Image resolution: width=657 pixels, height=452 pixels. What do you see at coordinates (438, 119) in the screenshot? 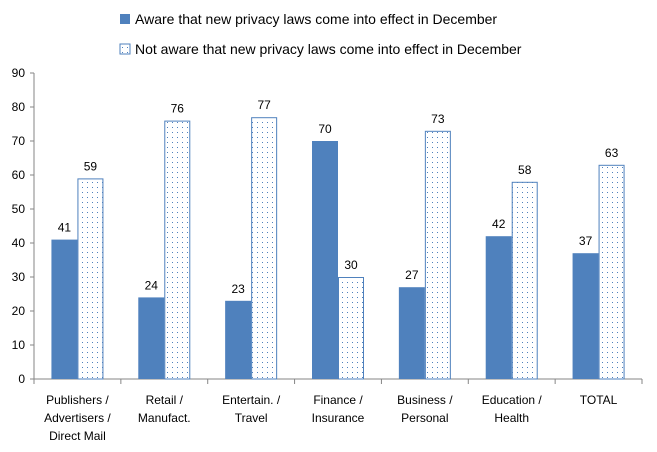
I see `data-label: 73` at bounding box center [438, 119].